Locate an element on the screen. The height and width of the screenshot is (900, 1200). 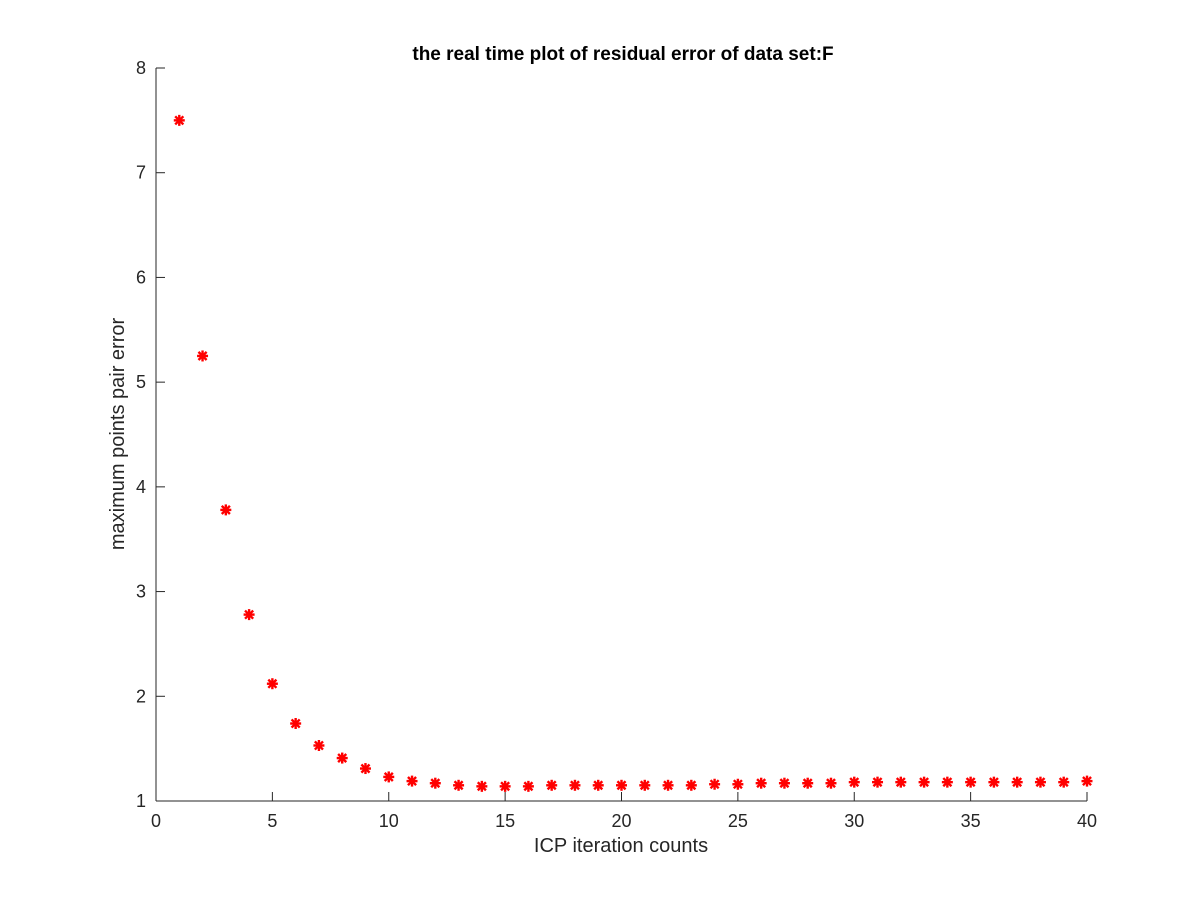
x-ticks: 0 5 10 15 20 25 30 35 40 is located at coordinates (624, 811).